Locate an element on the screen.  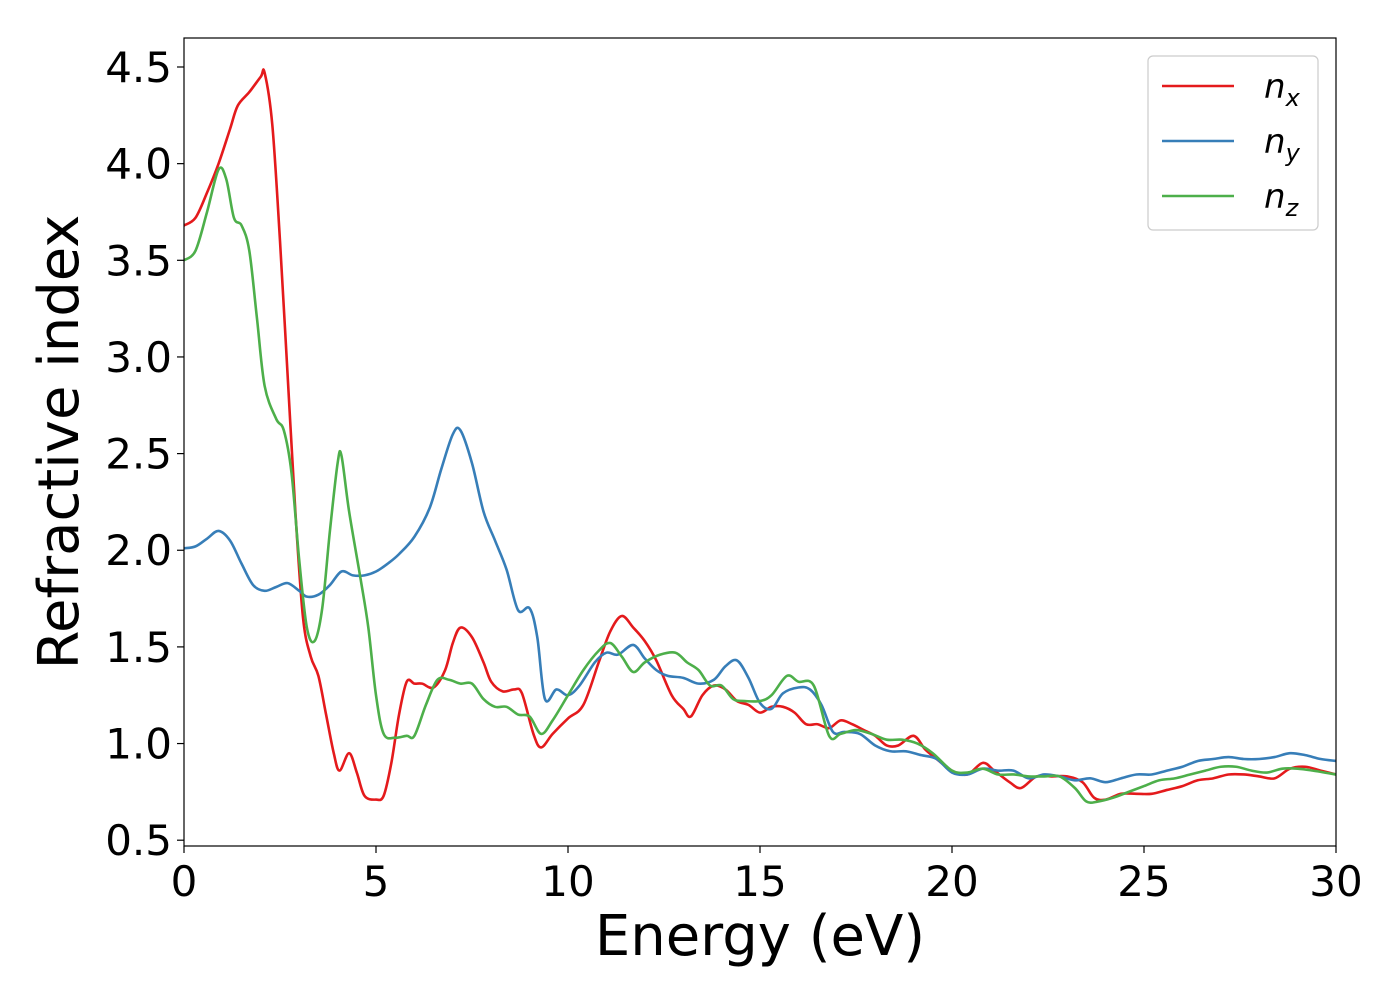
y-tick-label: 1.0 is located at coordinates (138, 744).